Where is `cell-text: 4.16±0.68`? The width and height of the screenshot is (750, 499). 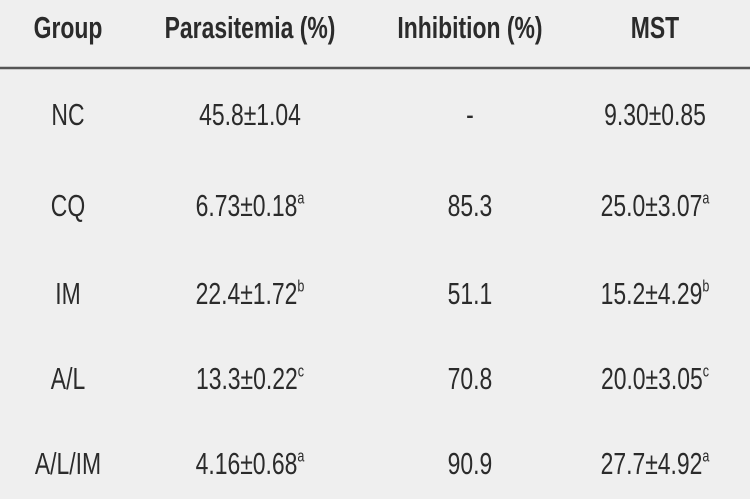
cell-text: 4.16±0.68 is located at coordinates (247, 463).